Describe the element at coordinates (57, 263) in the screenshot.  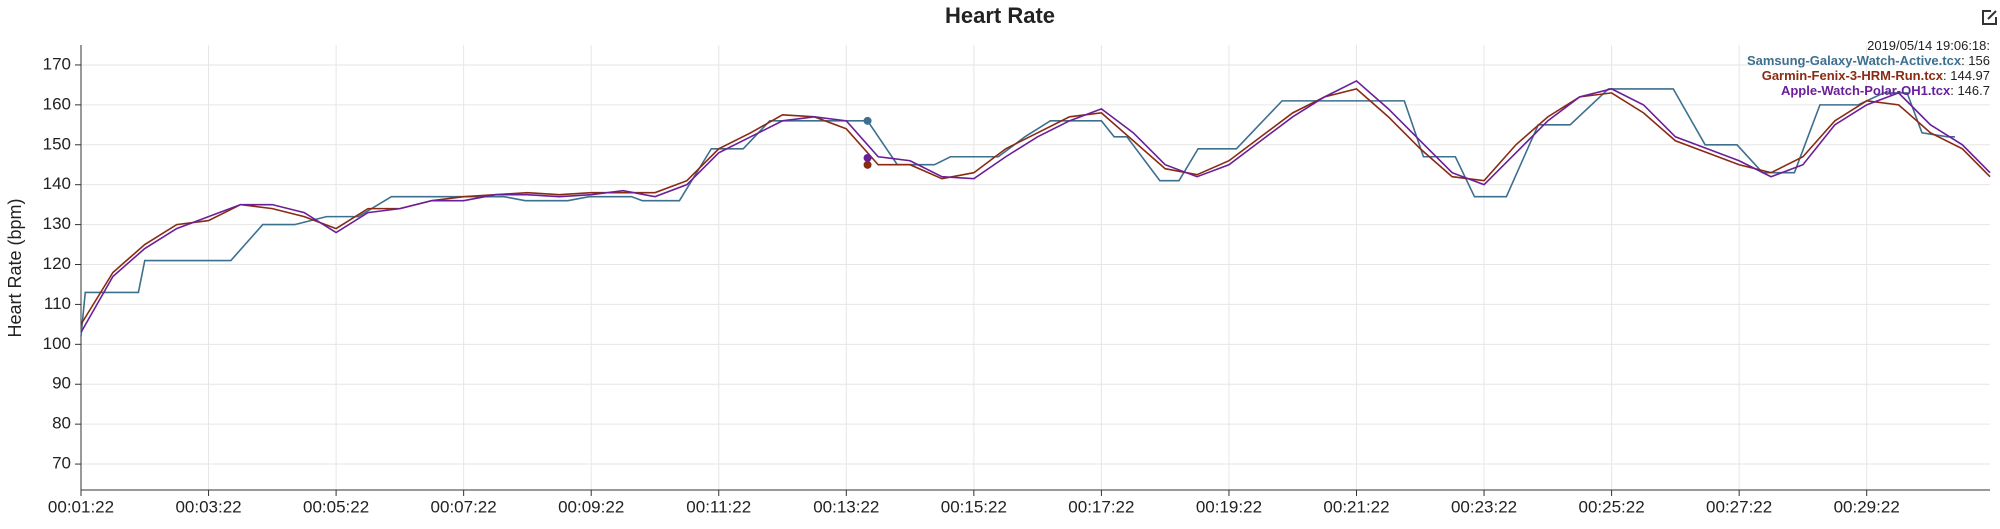
I see `y-tick-label: 120` at that location.